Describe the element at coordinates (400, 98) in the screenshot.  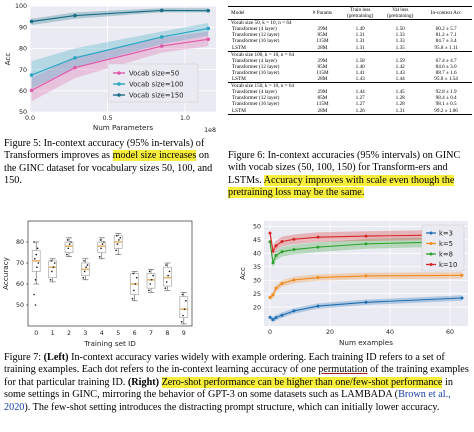
I see `table-cell: 1.28` at that location.